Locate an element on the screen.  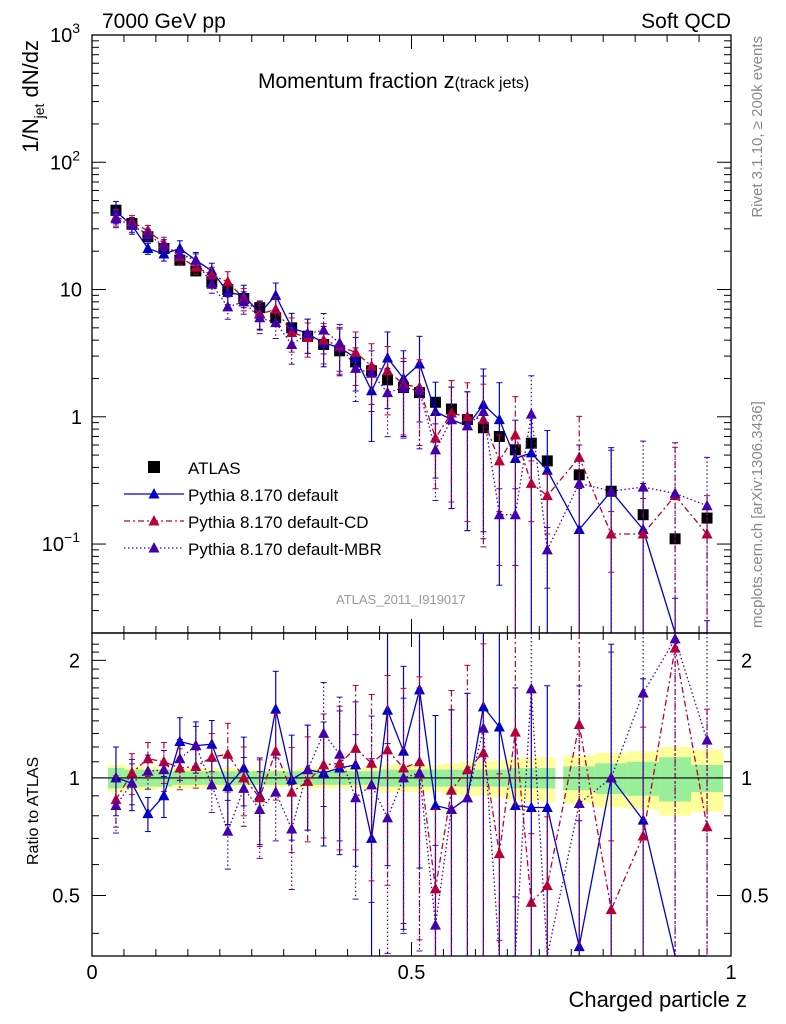
y-axis-label: 1/Njet dN/dz is located at coordinates (32, 96).